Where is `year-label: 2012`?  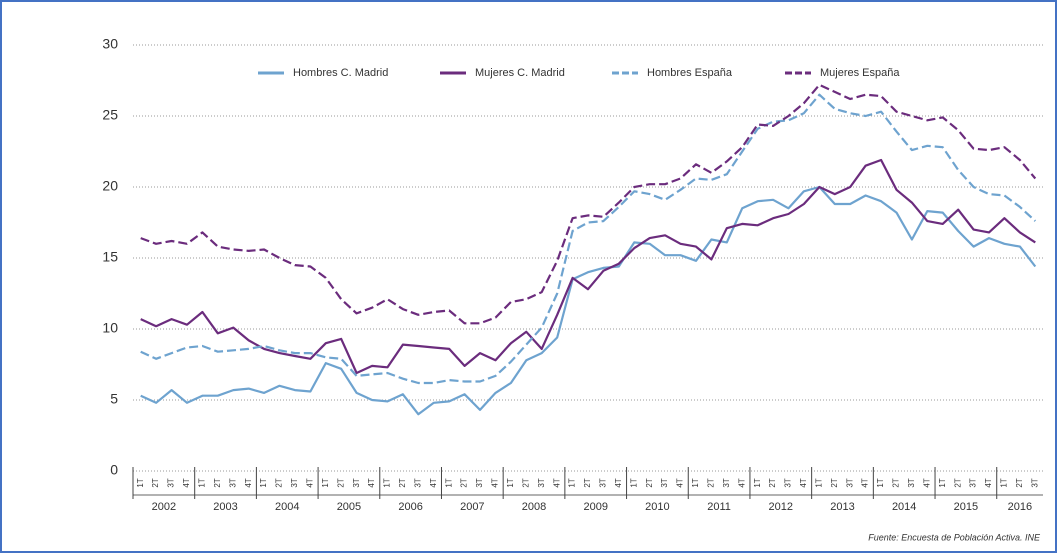 year-label: 2012 is located at coordinates (781, 507).